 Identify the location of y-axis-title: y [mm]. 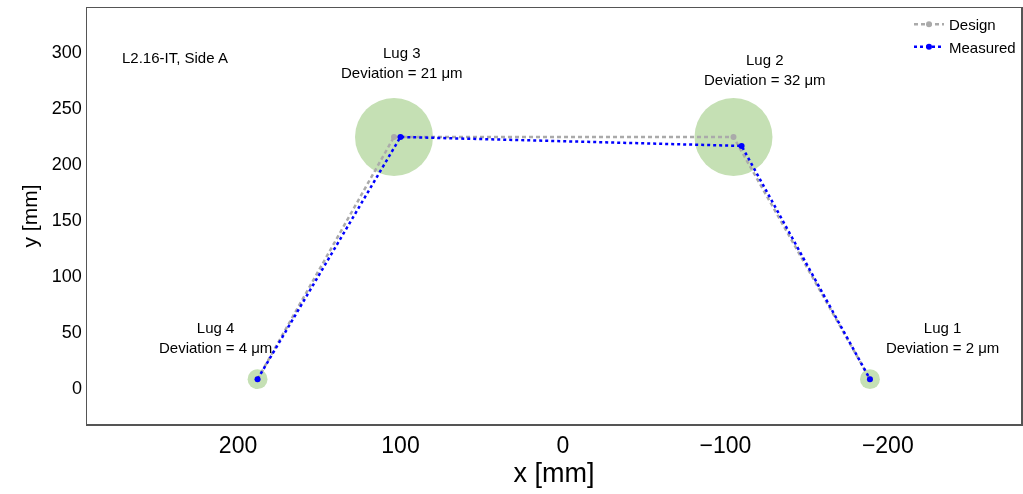
(30, 216).